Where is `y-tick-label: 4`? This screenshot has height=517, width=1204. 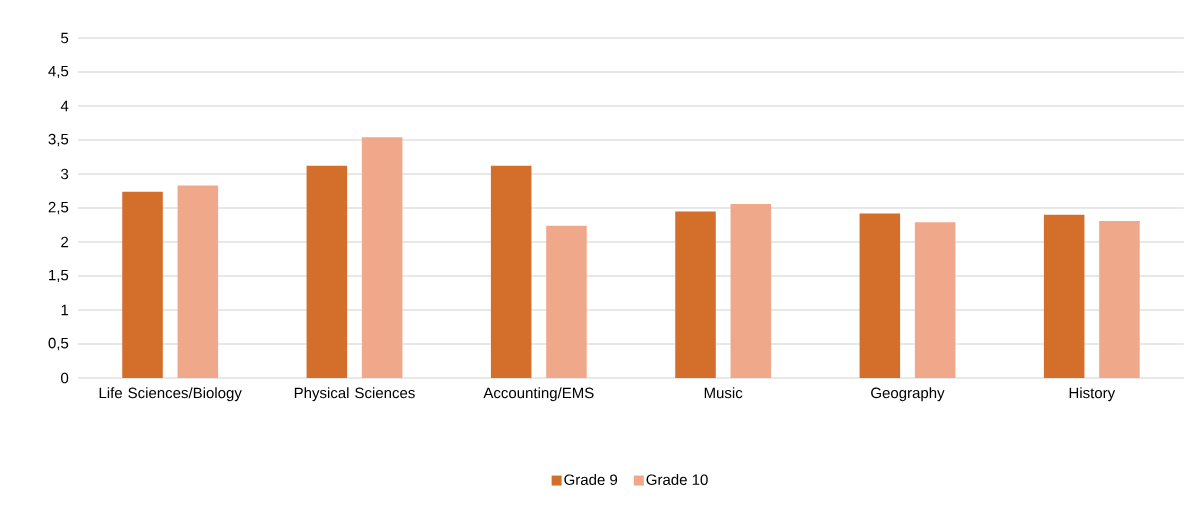 y-tick-label: 4 is located at coordinates (64, 106).